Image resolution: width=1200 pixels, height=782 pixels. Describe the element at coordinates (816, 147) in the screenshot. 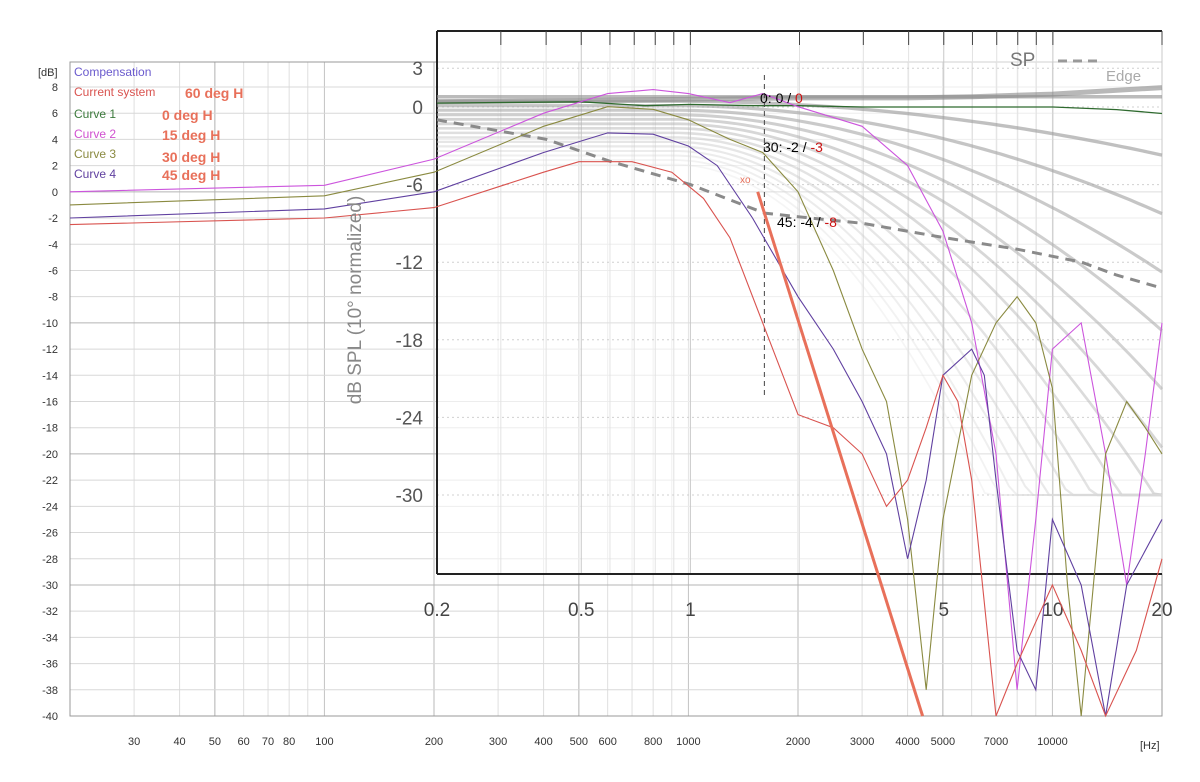

I see `annotation-30deg-red: -3` at that location.